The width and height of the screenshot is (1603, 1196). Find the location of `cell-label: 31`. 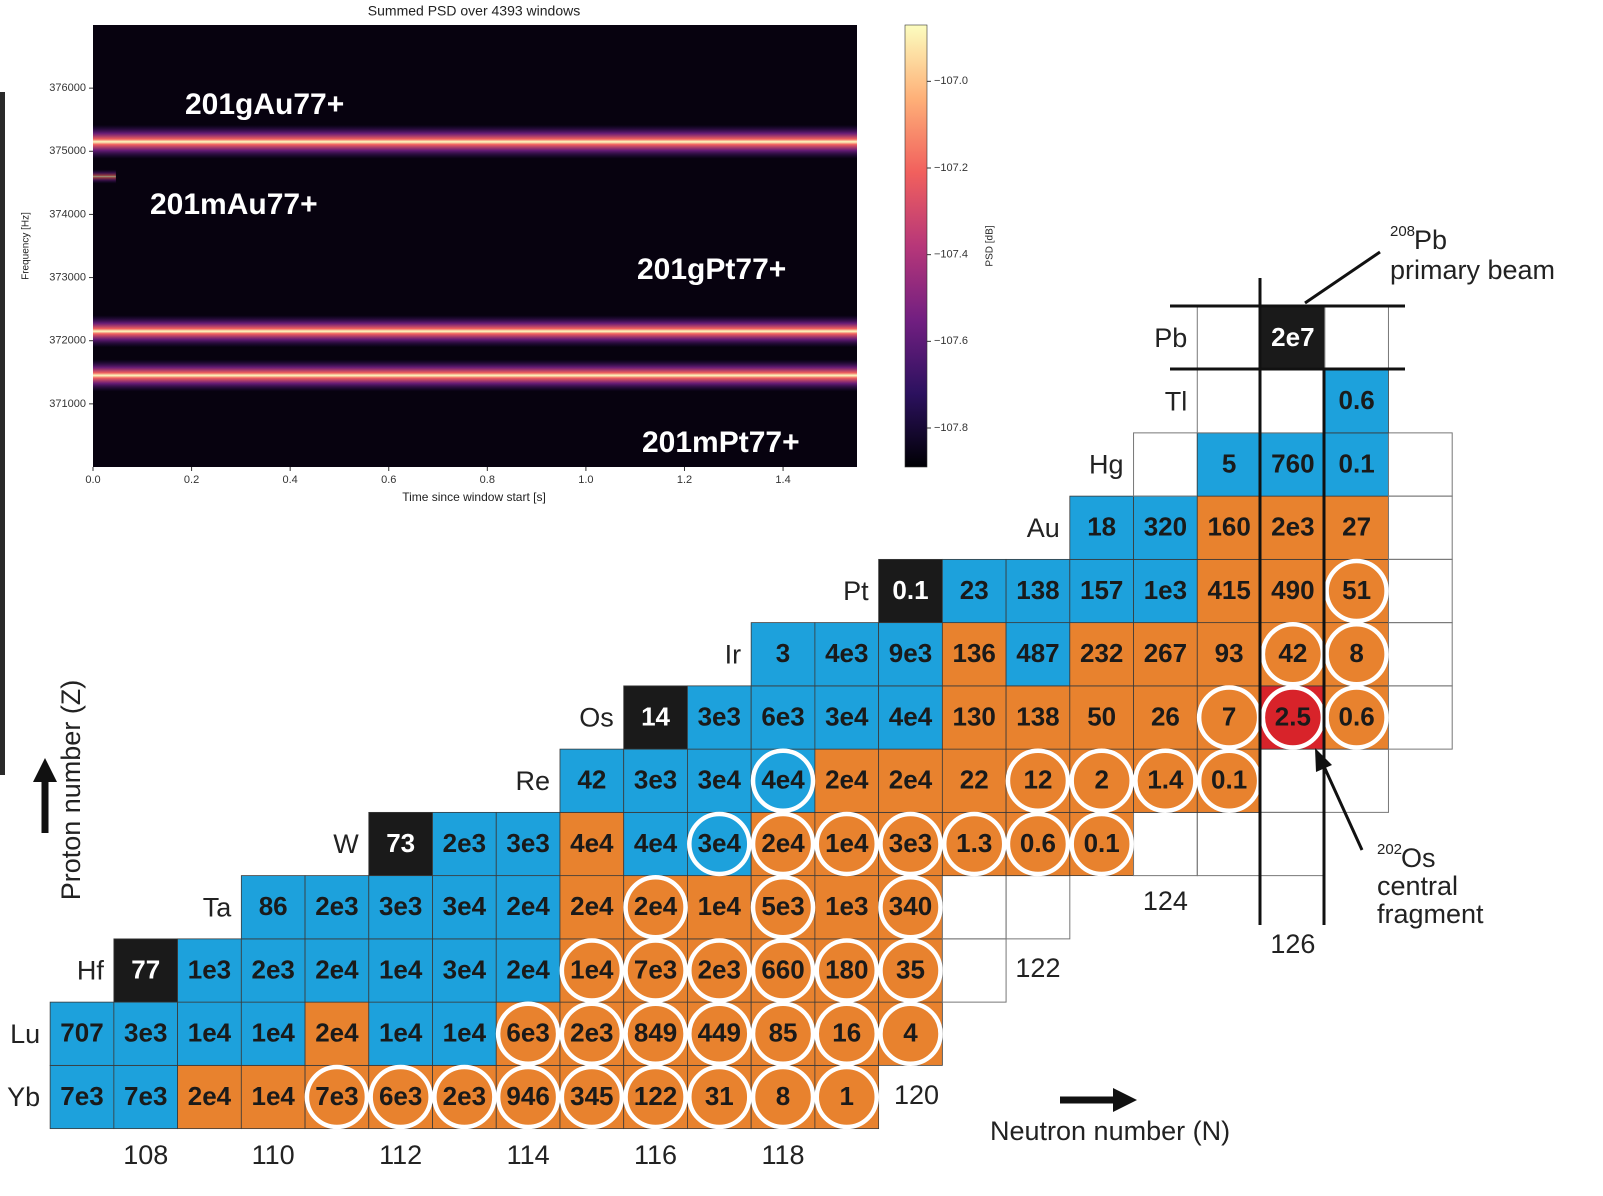

cell-label: 31 is located at coordinates (719, 1096).